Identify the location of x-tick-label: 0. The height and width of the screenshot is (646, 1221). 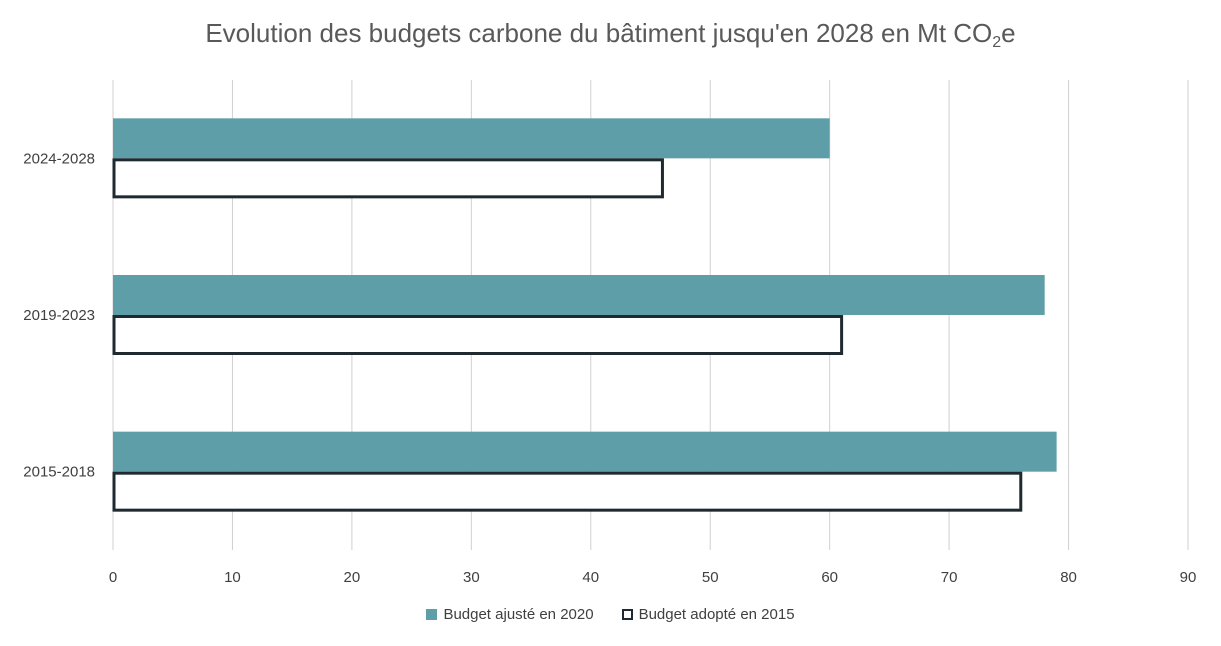
(113, 577).